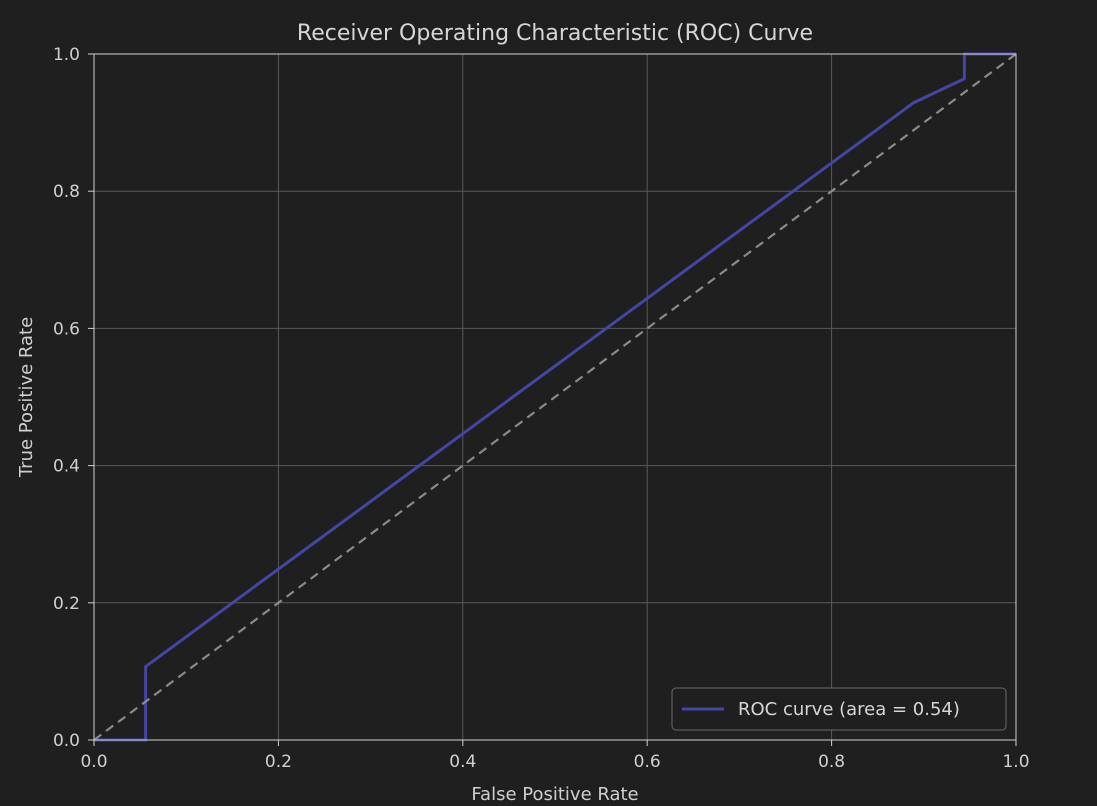 This screenshot has width=1097, height=806. What do you see at coordinates (849, 709) in the screenshot?
I see `legend-label-roc: ROC curve (area = 0.54)` at bounding box center [849, 709].